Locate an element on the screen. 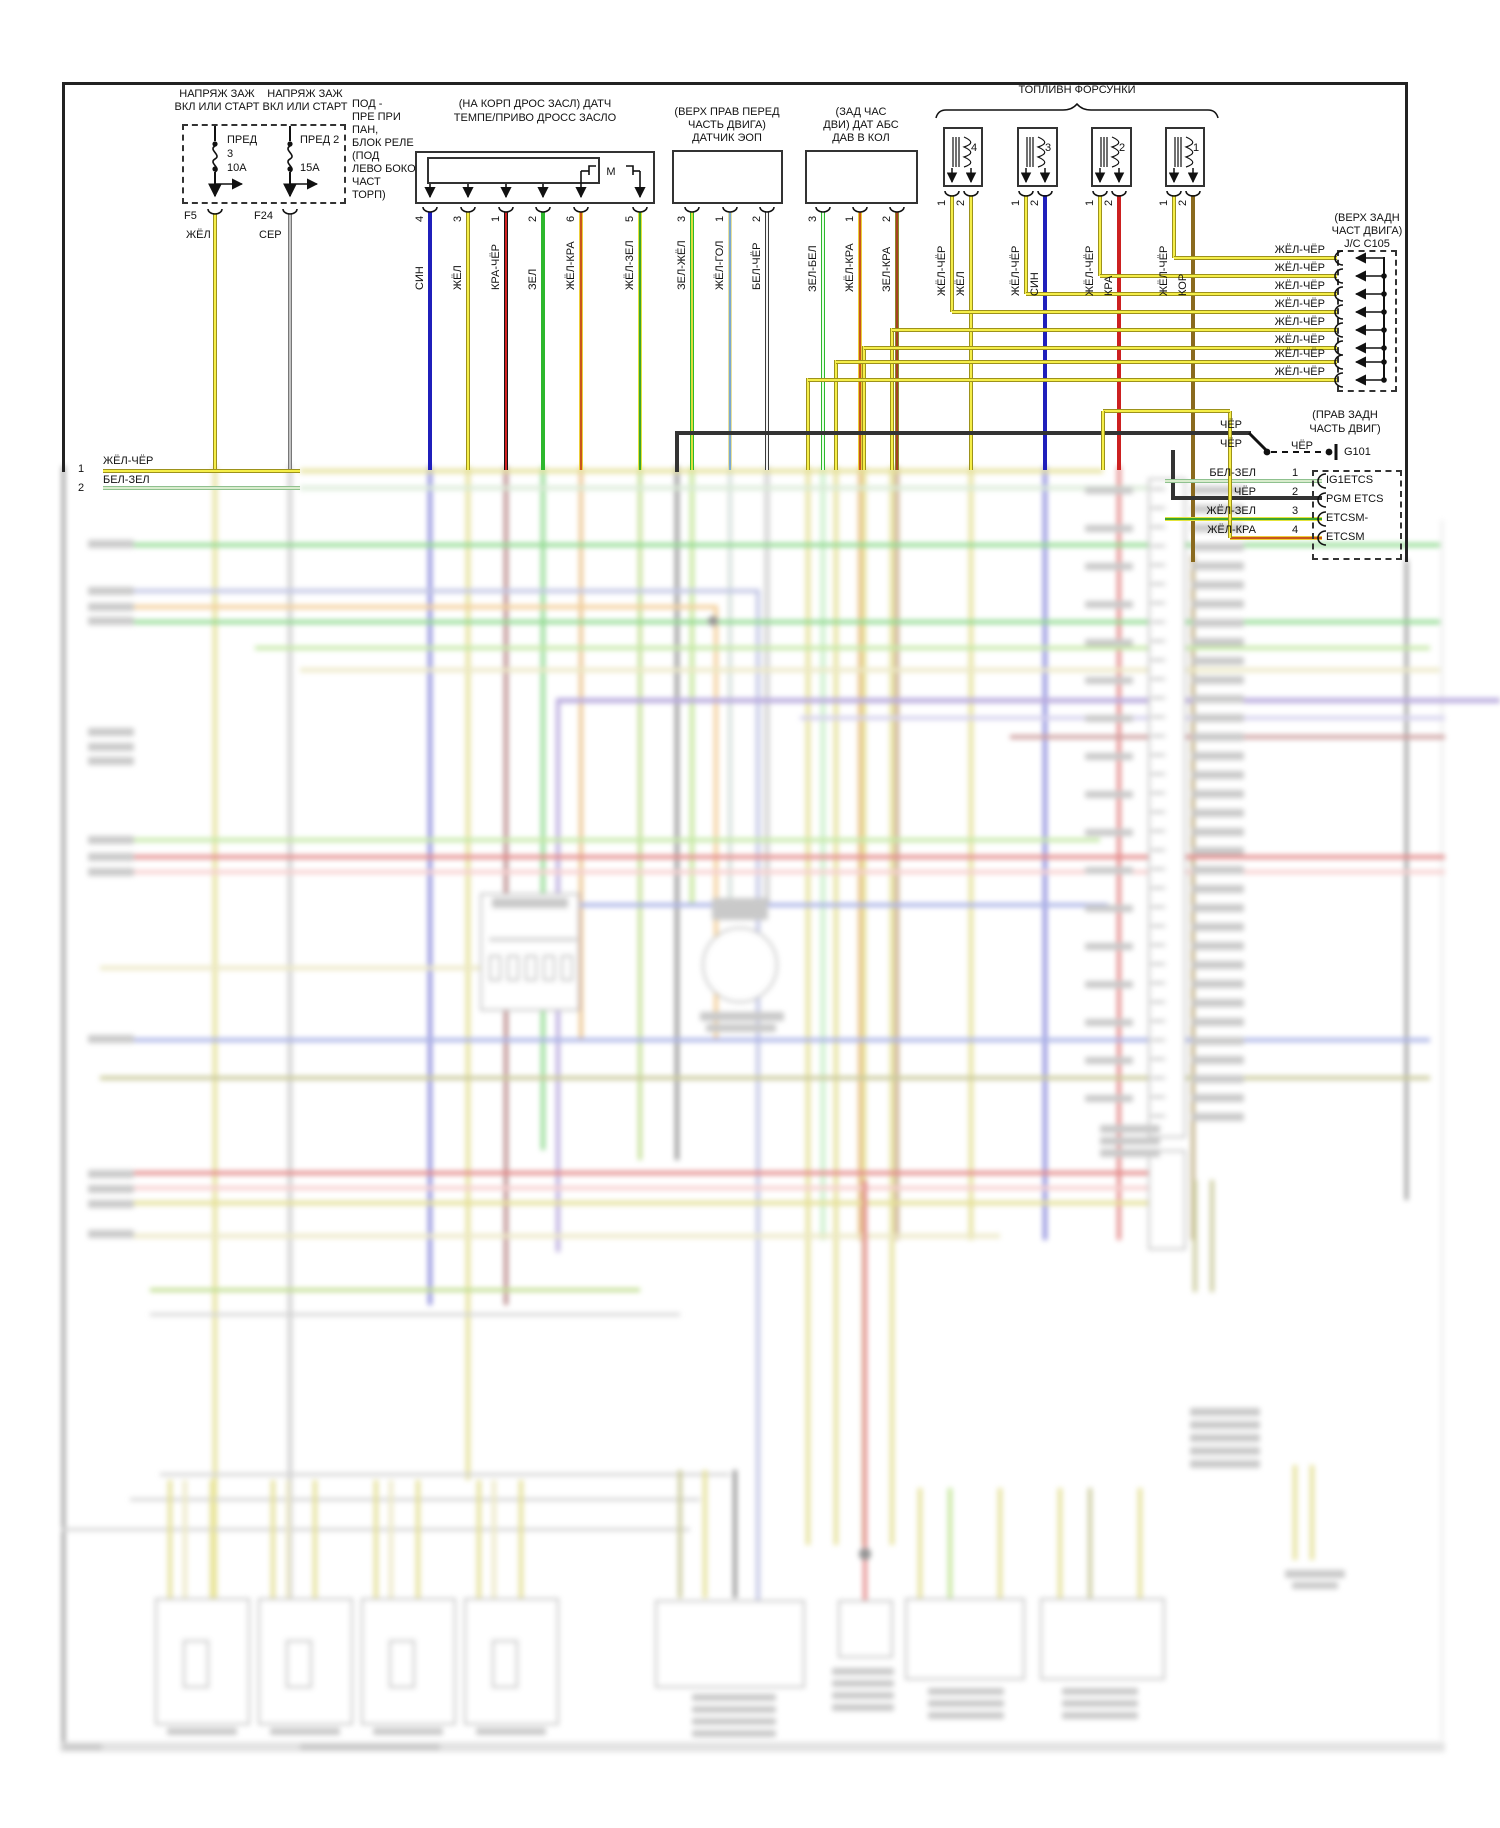 This screenshot has width=1500, height=1828. abs-wire-zhelkra: ЖЁЛ-КРА is located at coordinates (850, 267).